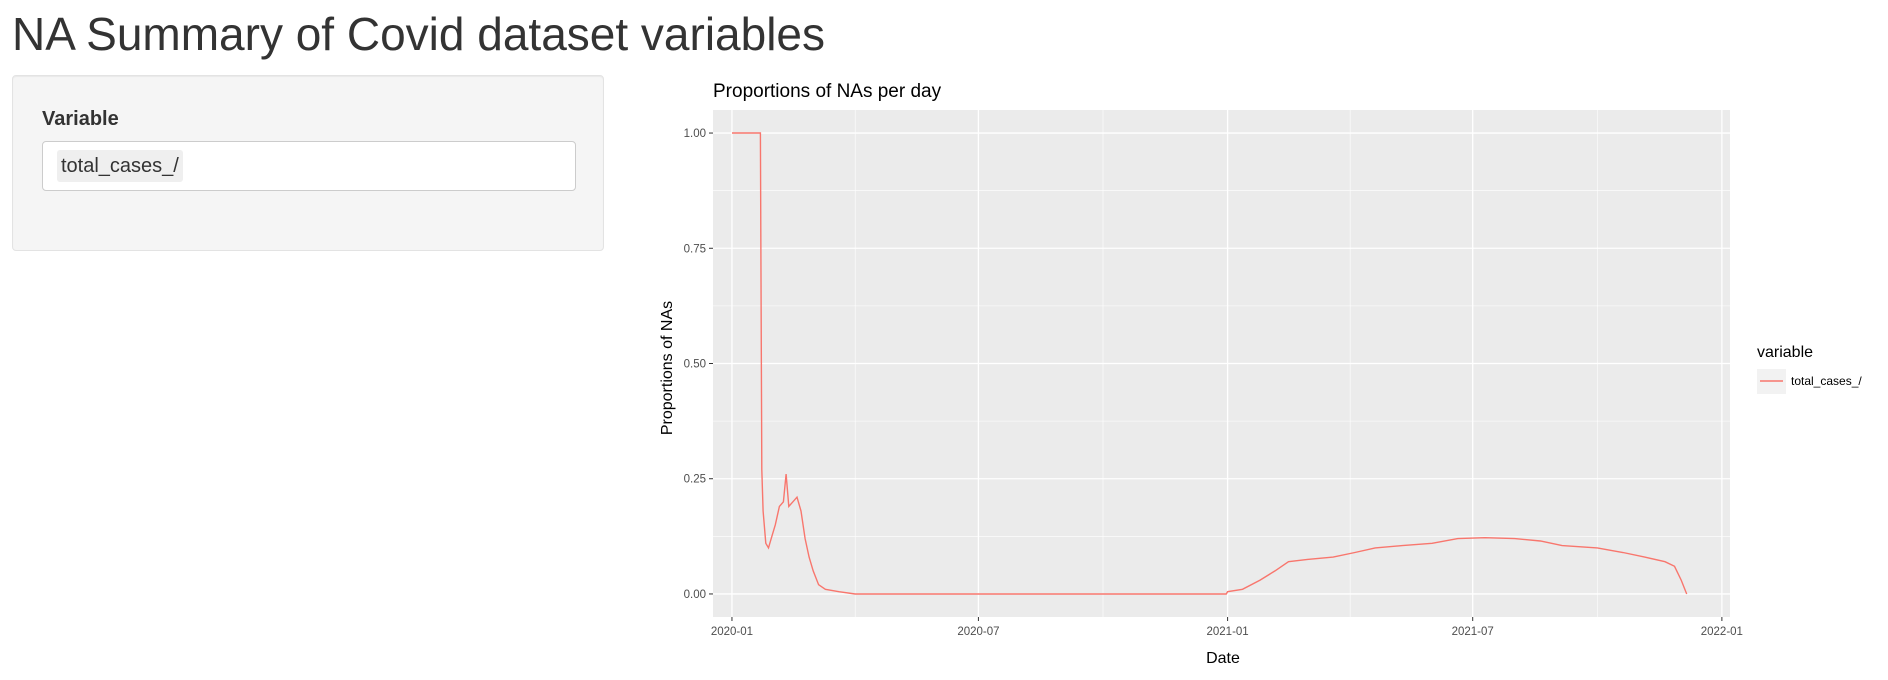 This screenshot has height=680, width=1888. Describe the element at coordinates (1227, 632) in the screenshot. I see `x-tick-label: 2021-01` at that location.